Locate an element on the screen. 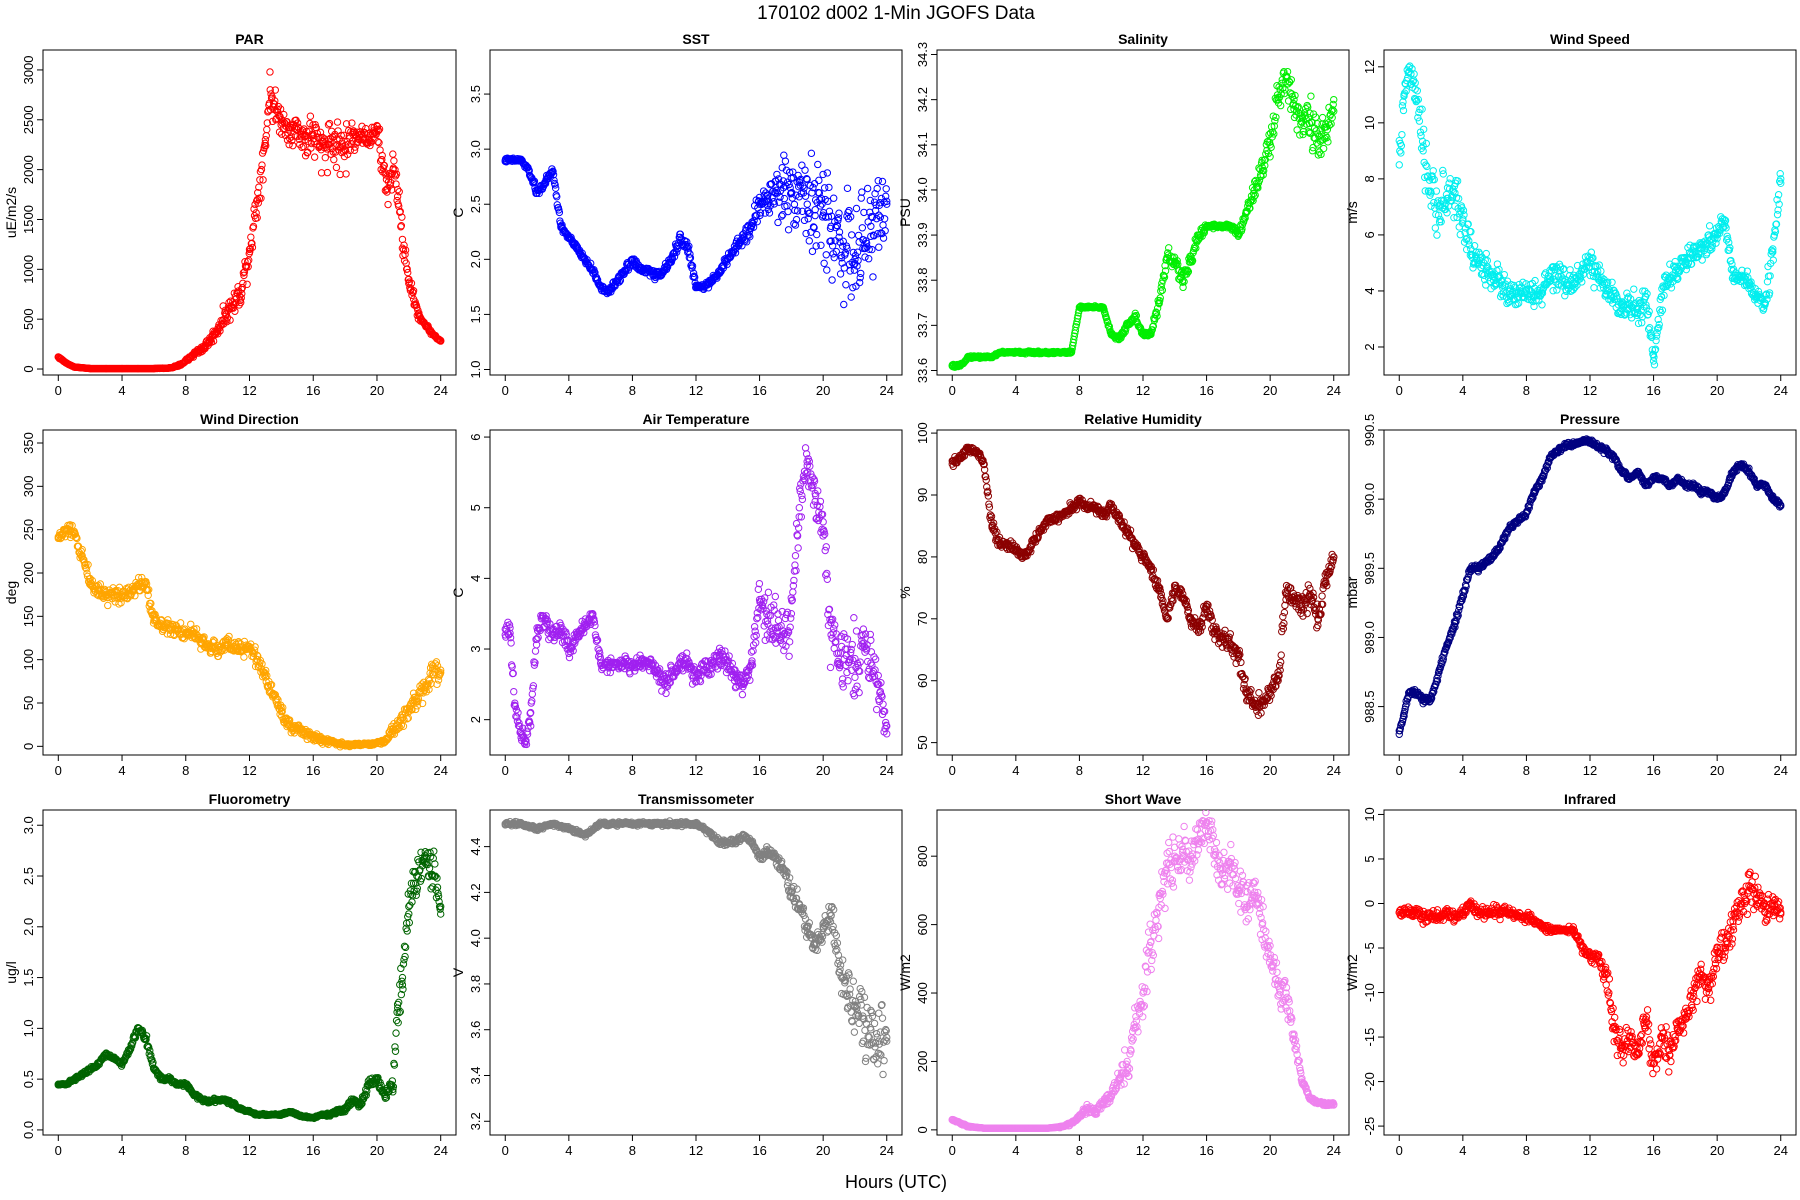 The height and width of the screenshot is (1200, 1800). x-tick-label: 12 is located at coordinates (696, 770).